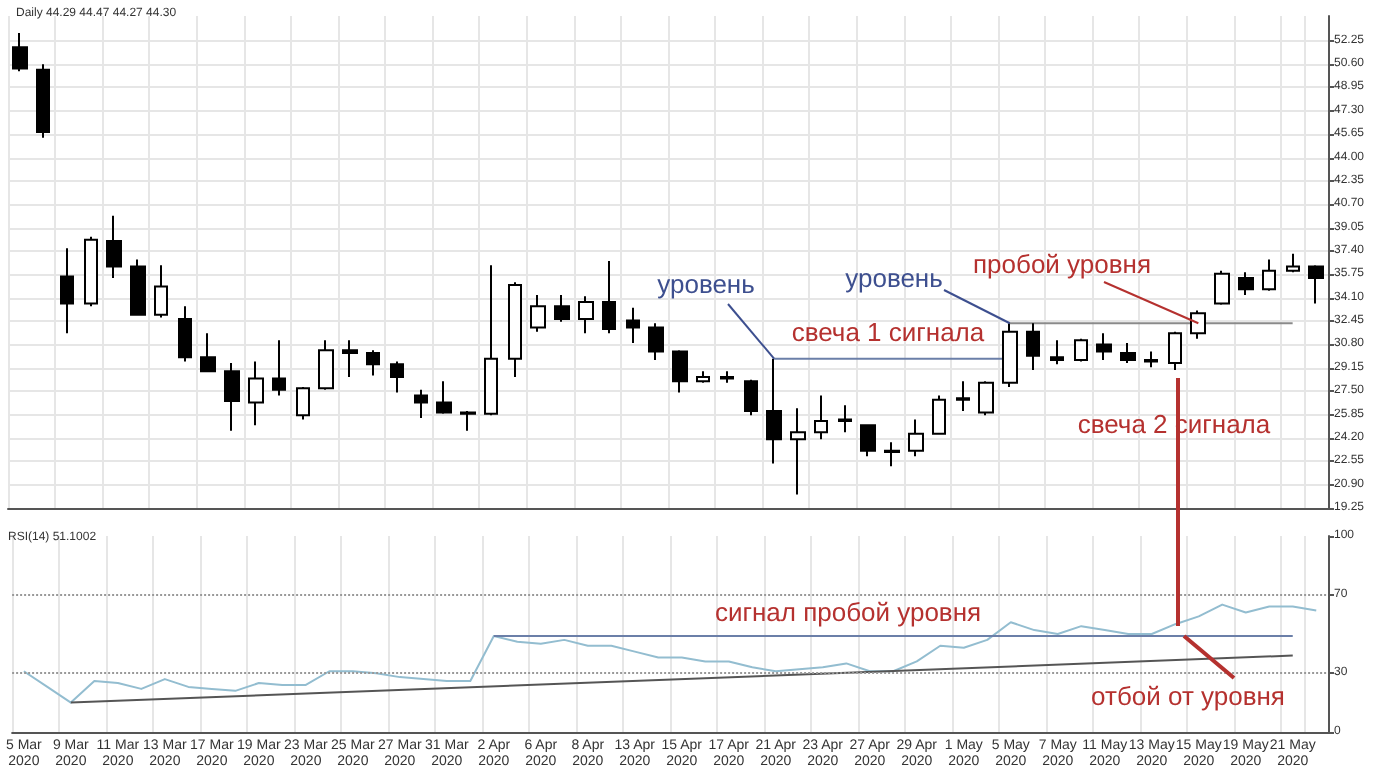 The height and width of the screenshot is (780, 1400). Describe the element at coordinates (1188, 696) in the screenshot. I see `annotation: отбой от уровня` at that location.